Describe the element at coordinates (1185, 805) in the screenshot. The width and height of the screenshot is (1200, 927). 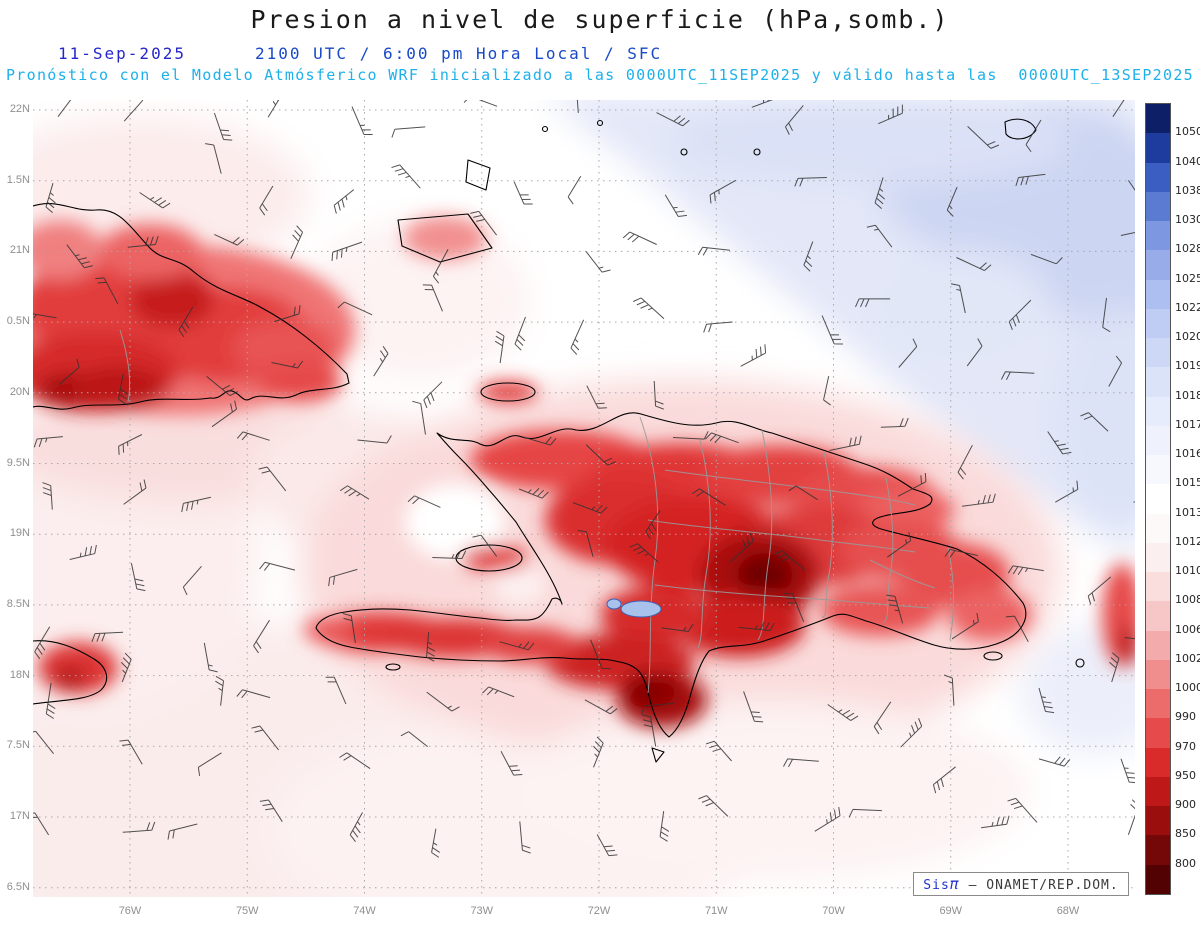
I see `colorbar-tick-label: 900` at that location.